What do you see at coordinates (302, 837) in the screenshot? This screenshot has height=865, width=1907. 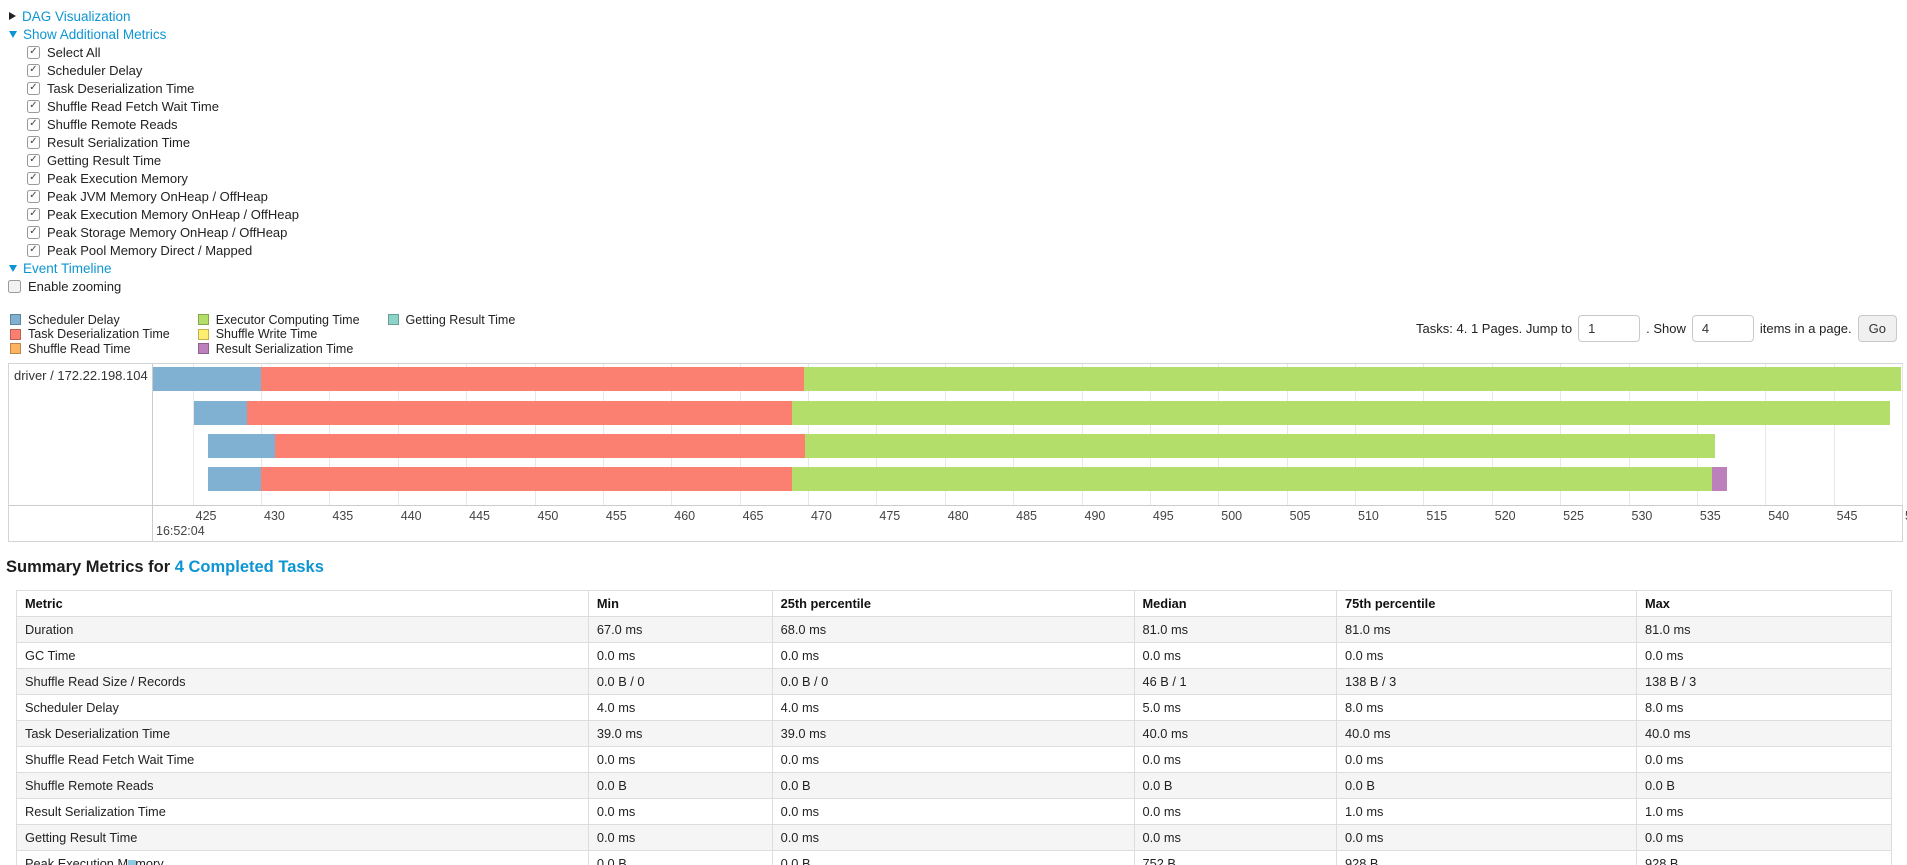 I see `metric-name-cell: Getting Result Time` at bounding box center [302, 837].